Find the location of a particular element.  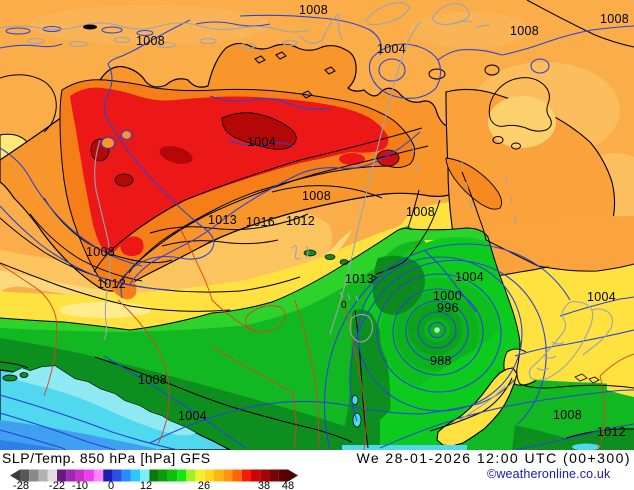

svg-text: -22 is located at coordinates (57, 485).